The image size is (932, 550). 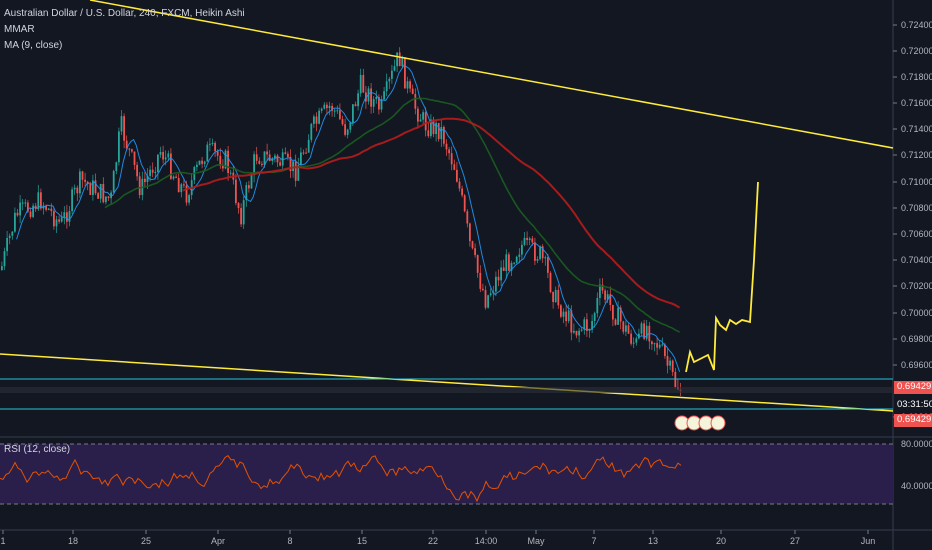 What do you see at coordinates (73, 541) in the screenshot?
I see `time-tick-label: 18` at bounding box center [73, 541].